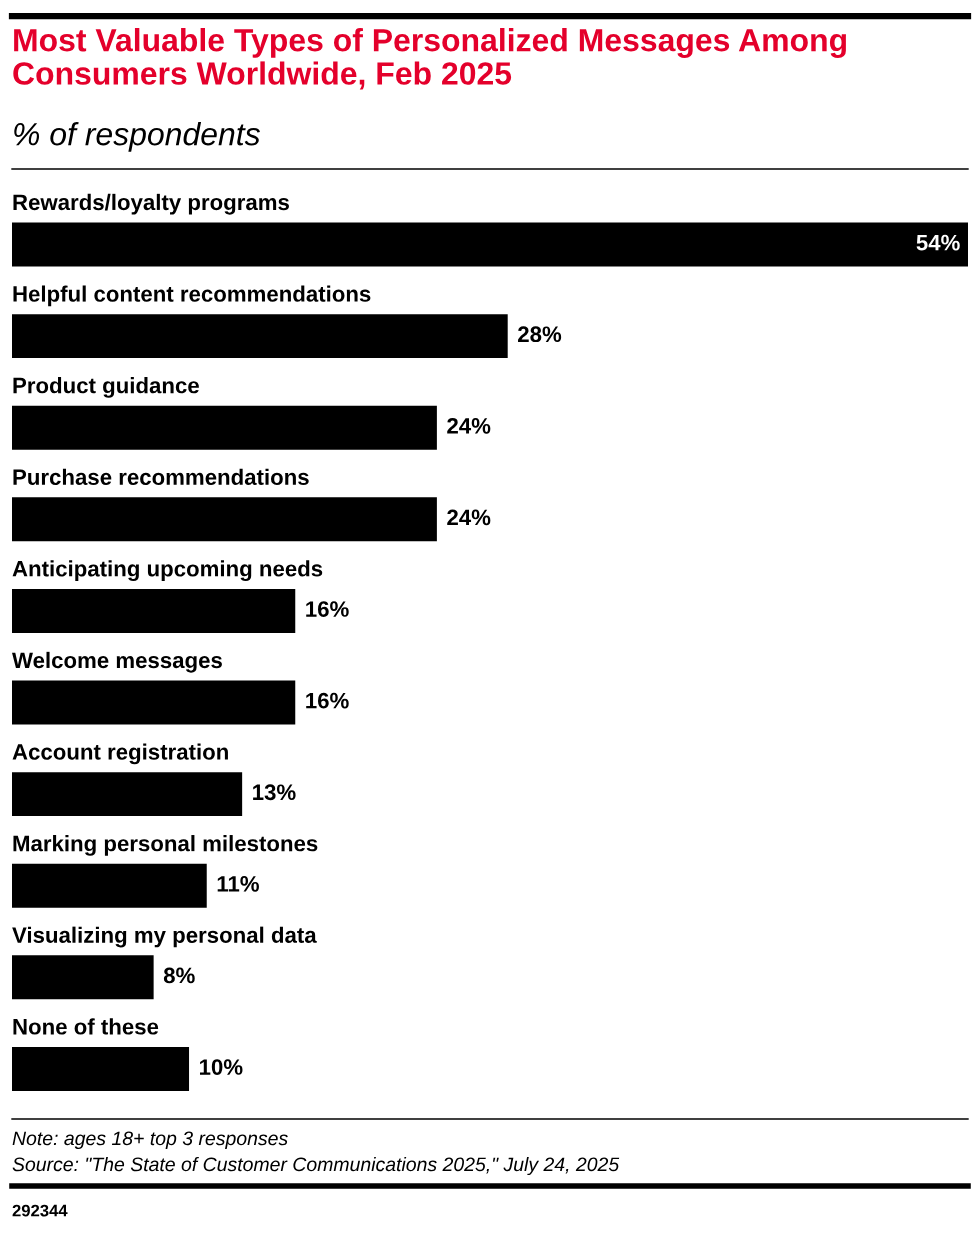 The height and width of the screenshot is (1239, 980). What do you see at coordinates (165, 845) in the screenshot?
I see `y-tick-label: Marking personal milestones` at bounding box center [165, 845].